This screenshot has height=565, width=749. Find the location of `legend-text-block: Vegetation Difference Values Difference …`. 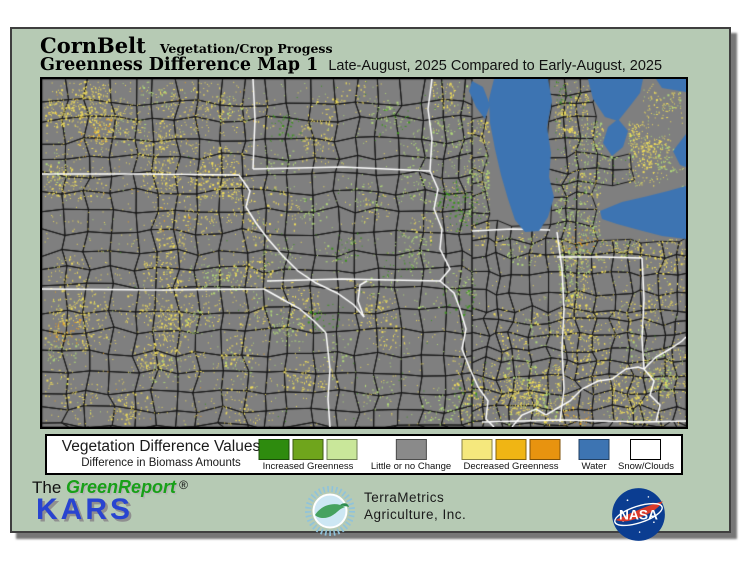

legend-text-block: Vegetation Difference Values Difference … is located at coordinates (161, 453).